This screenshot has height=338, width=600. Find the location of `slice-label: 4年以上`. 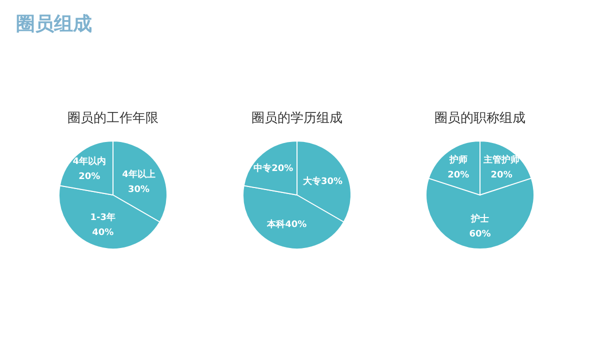

slice-label: 4年以上 is located at coordinates (139, 174).